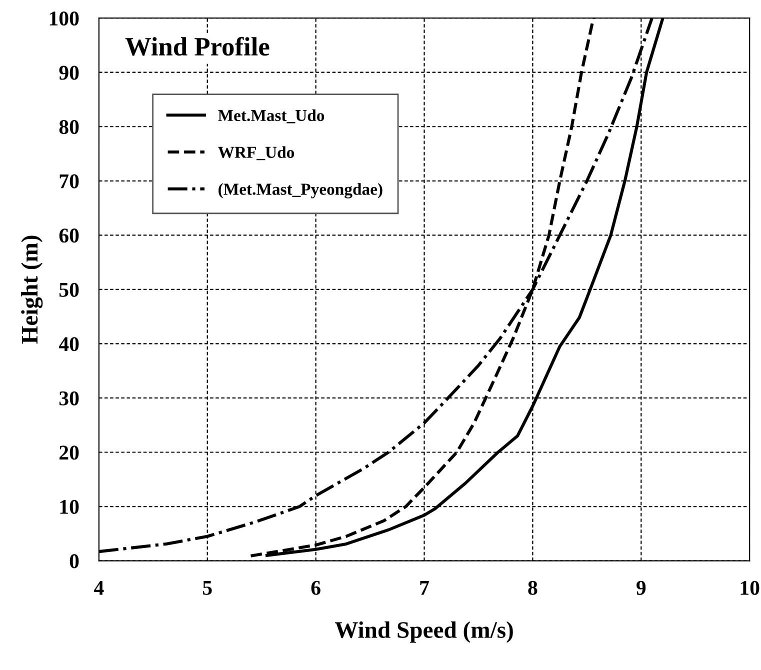 The image size is (761, 670). Describe the element at coordinates (69, 73) in the screenshot. I see `y-tick-label: 90` at that location.